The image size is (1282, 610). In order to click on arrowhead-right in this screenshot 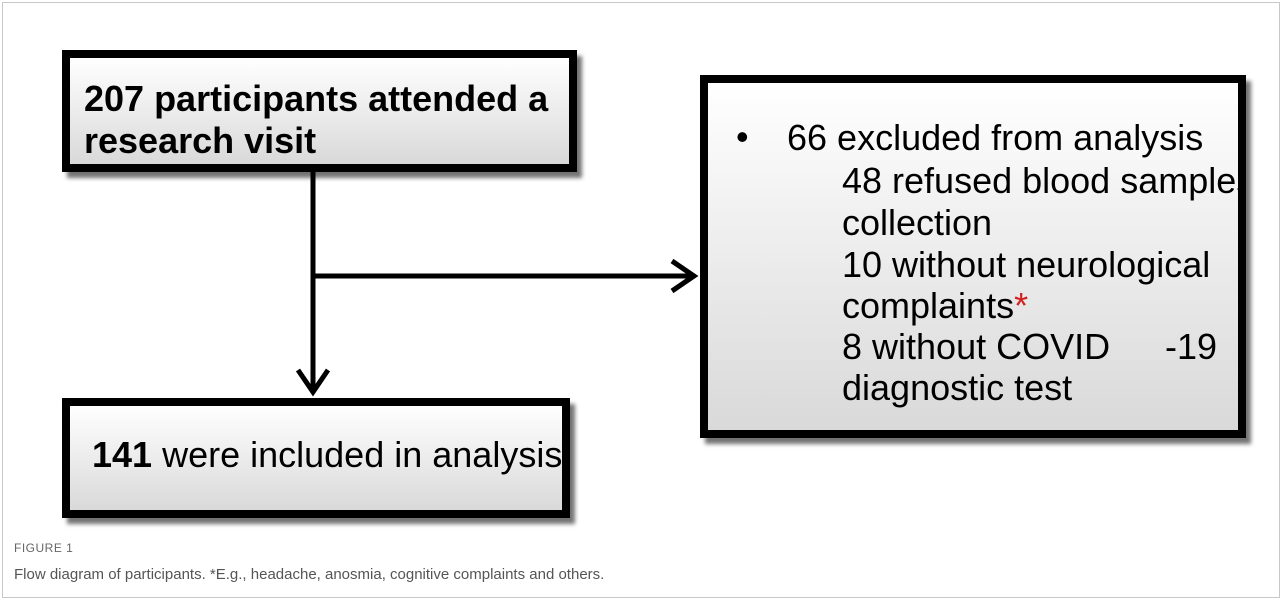, I will do `click(684, 276)`.